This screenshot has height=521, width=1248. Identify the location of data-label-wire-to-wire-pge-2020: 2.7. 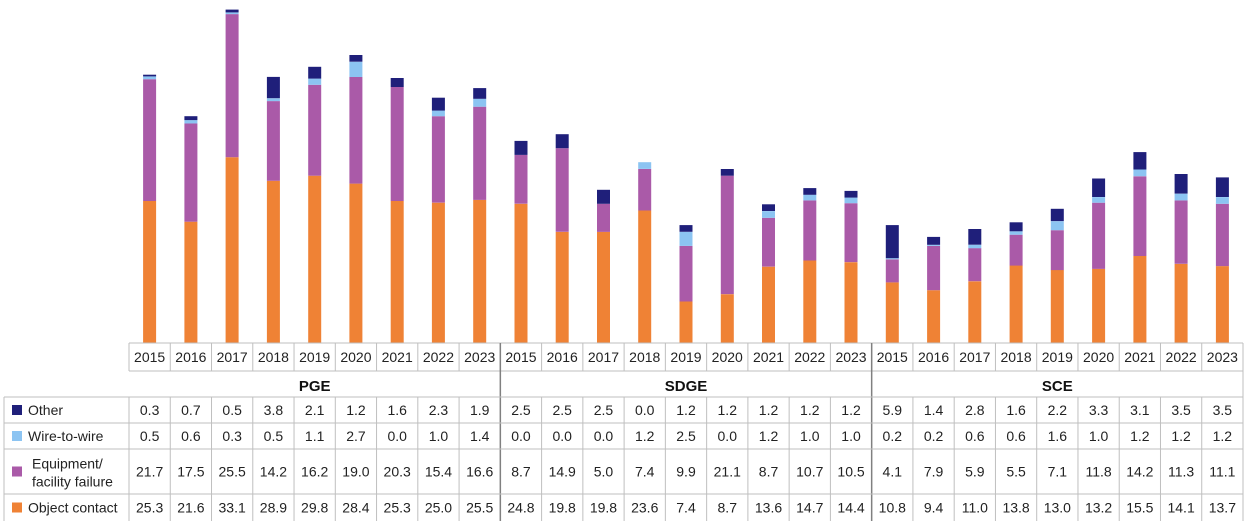
(356, 436).